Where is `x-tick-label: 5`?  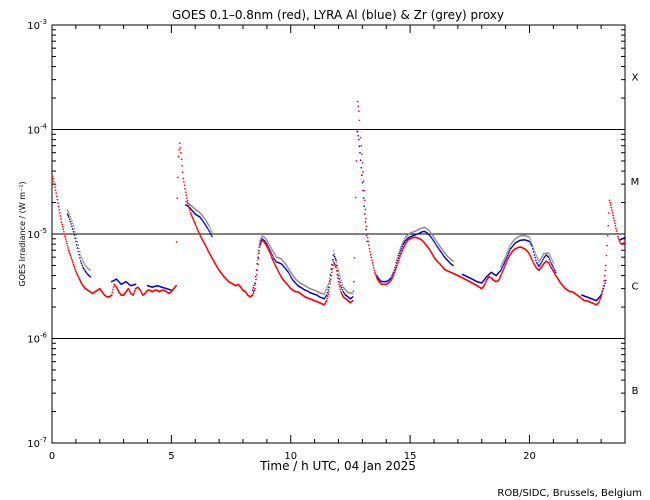
x-tick-label: 5 is located at coordinates (171, 456).